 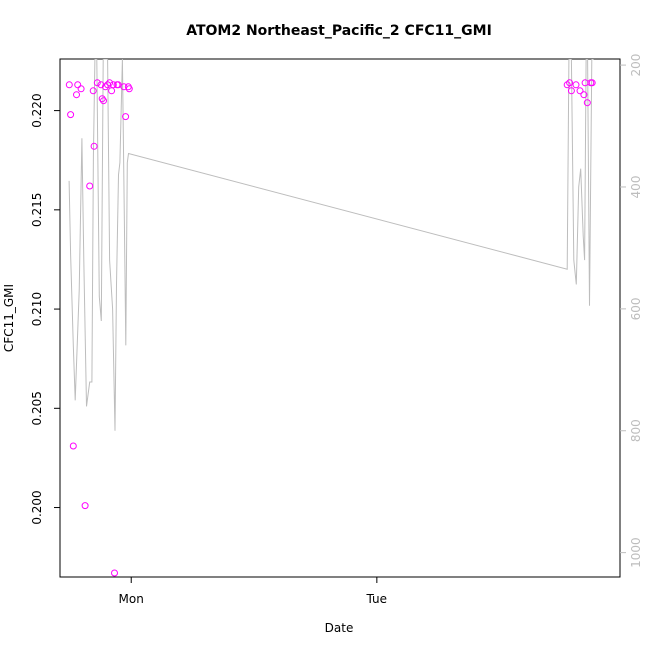 What do you see at coordinates (37, 110) in the screenshot?
I see `y-tick-label: 0.220` at bounding box center [37, 110].